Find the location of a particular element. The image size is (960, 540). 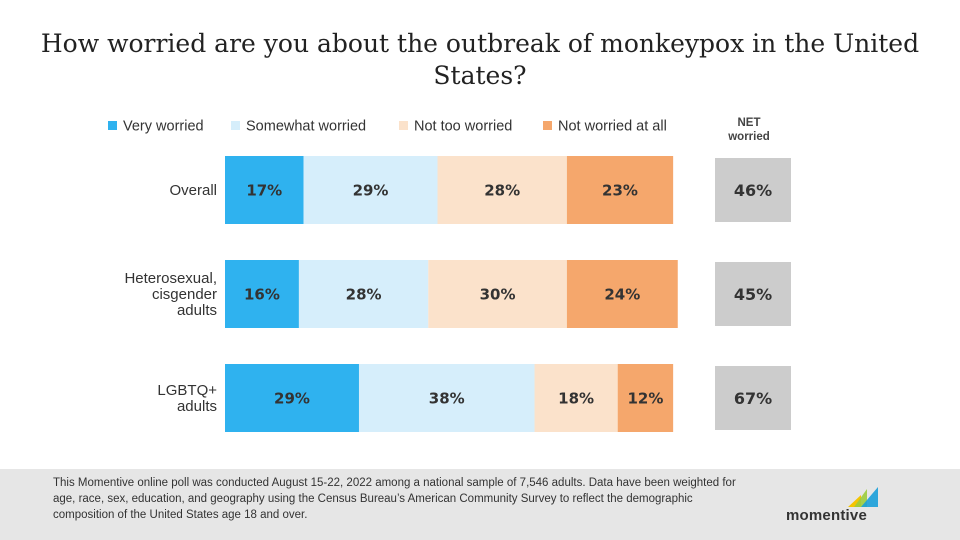

legend-label-not-worried-at-all: Not worried at all is located at coordinates (612, 127).